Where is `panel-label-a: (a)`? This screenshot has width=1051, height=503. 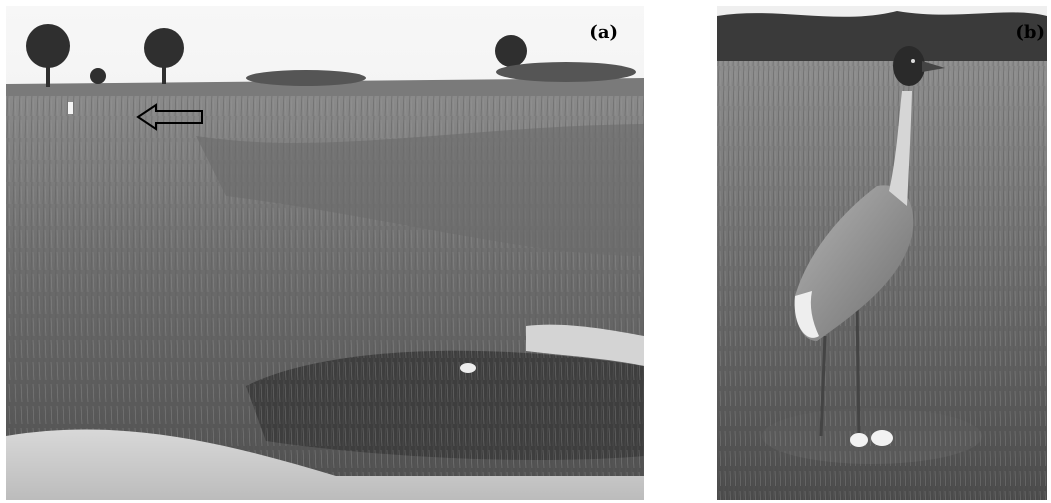
panel-label-a: (a) is located at coordinates (603, 32).